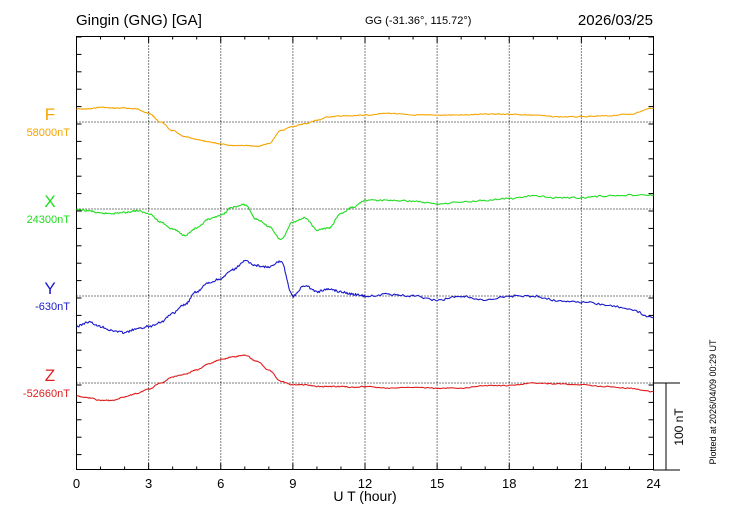 The image size is (730, 520). Describe the element at coordinates (52, 307) in the screenshot. I see `baseline-label-Y: -630nT` at that location.